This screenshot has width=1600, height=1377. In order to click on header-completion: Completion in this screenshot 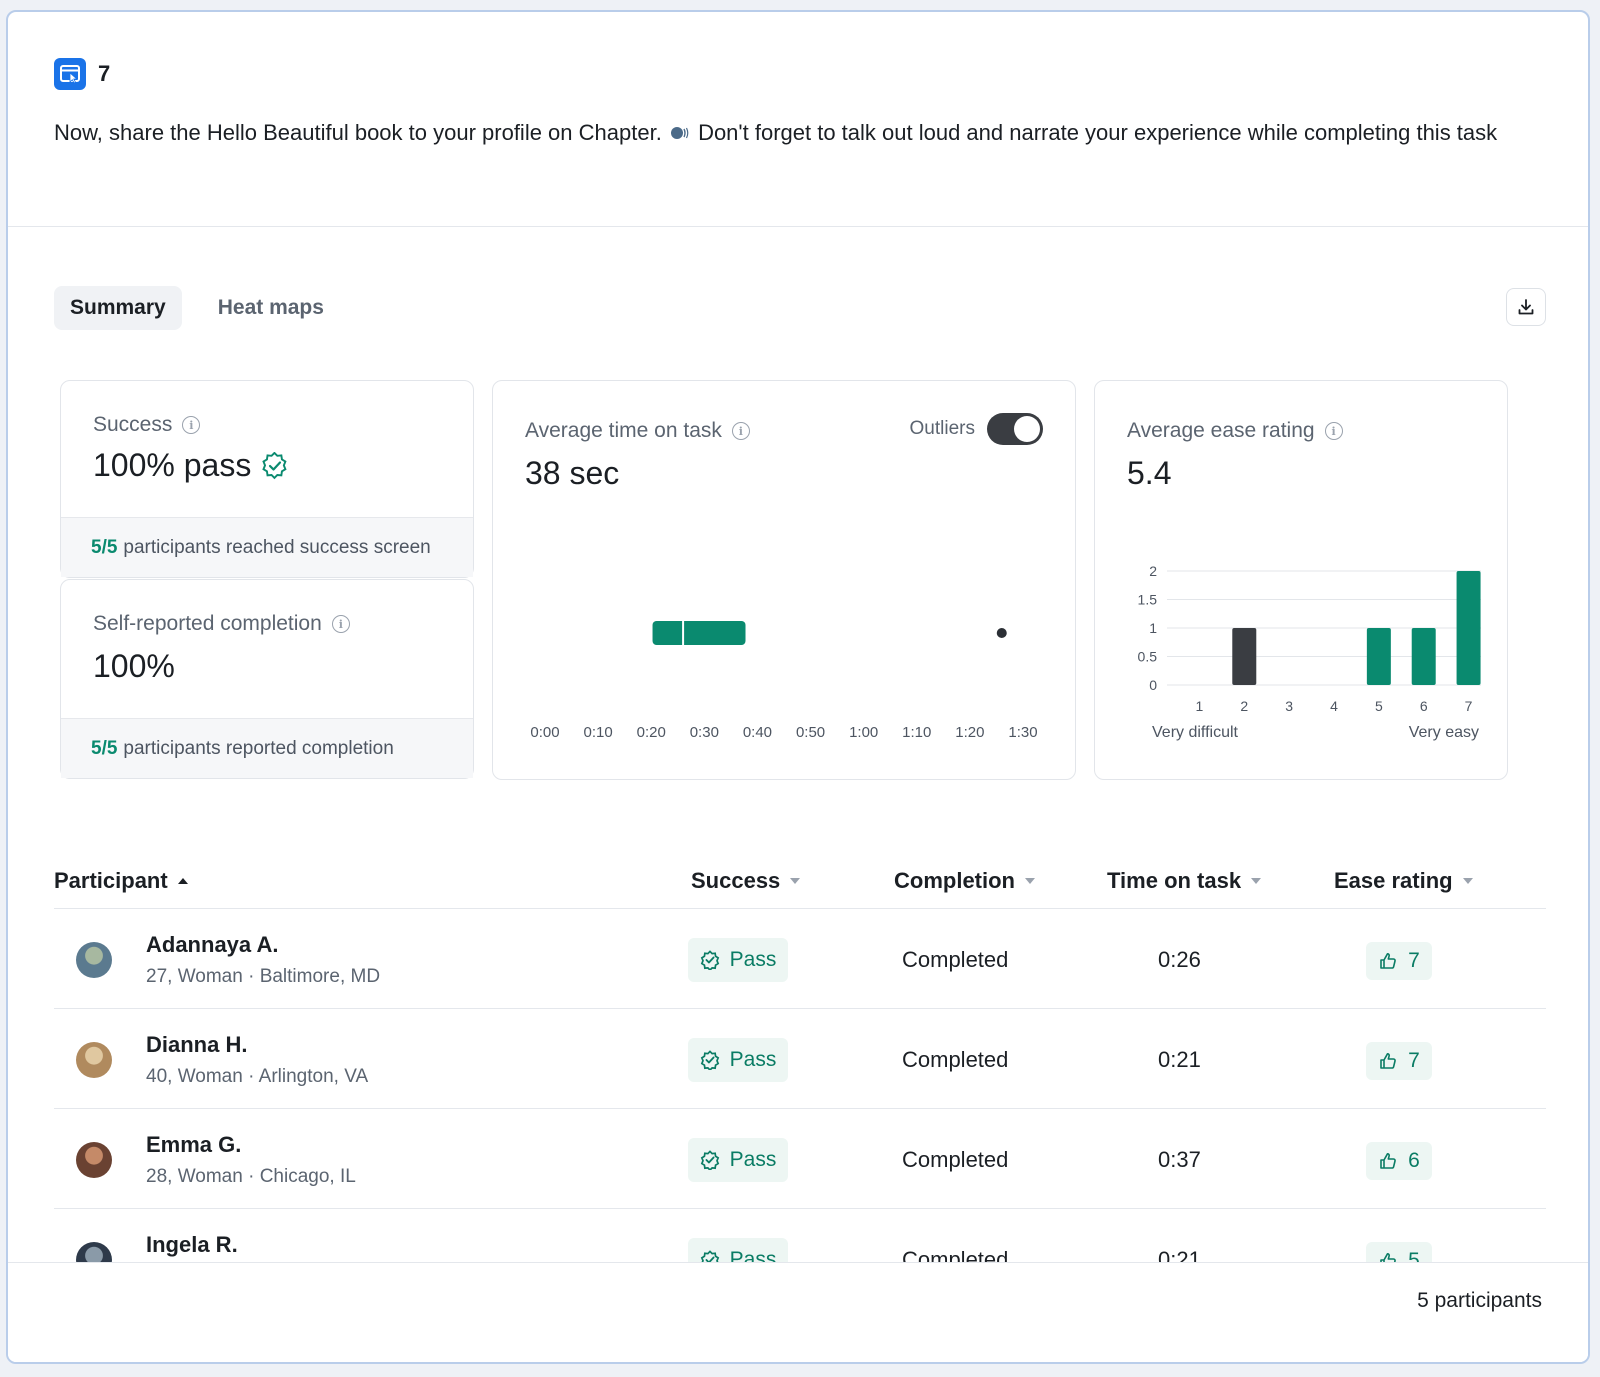, I will do `click(964, 881)`.